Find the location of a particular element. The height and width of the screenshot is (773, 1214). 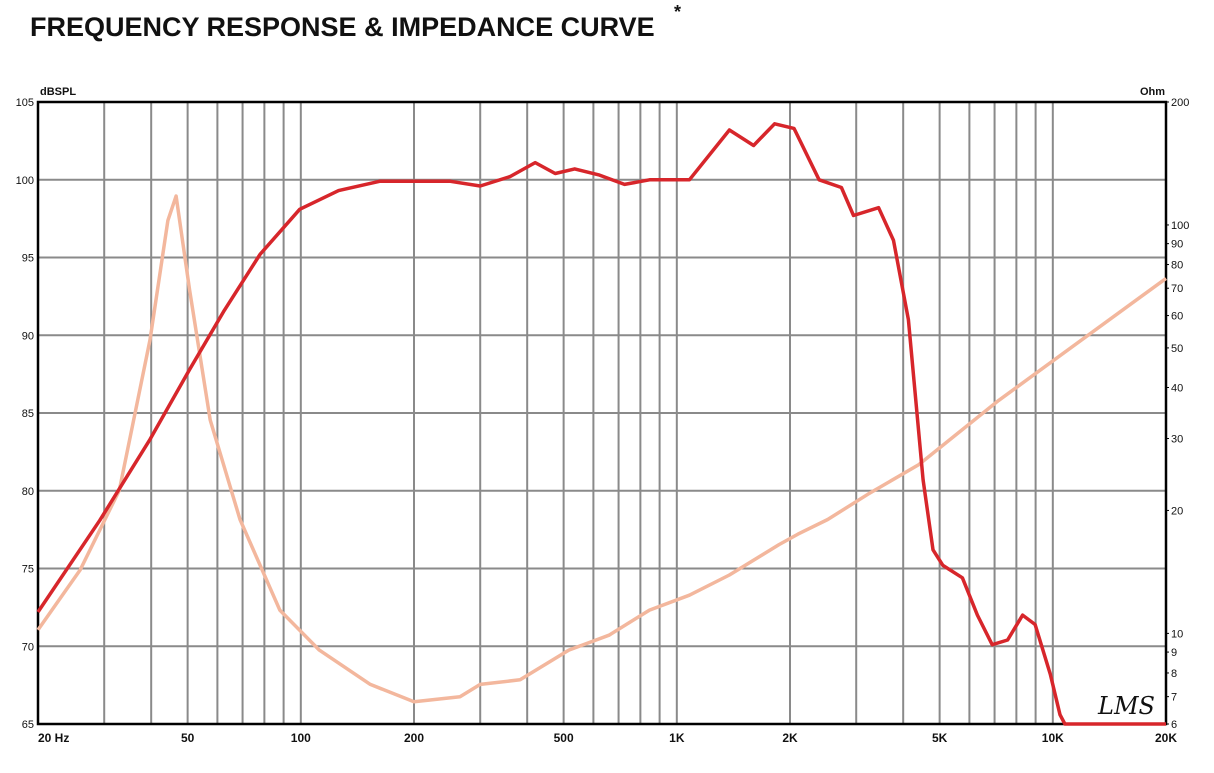

y2-tick-label: 100 is located at coordinates (1180, 226).